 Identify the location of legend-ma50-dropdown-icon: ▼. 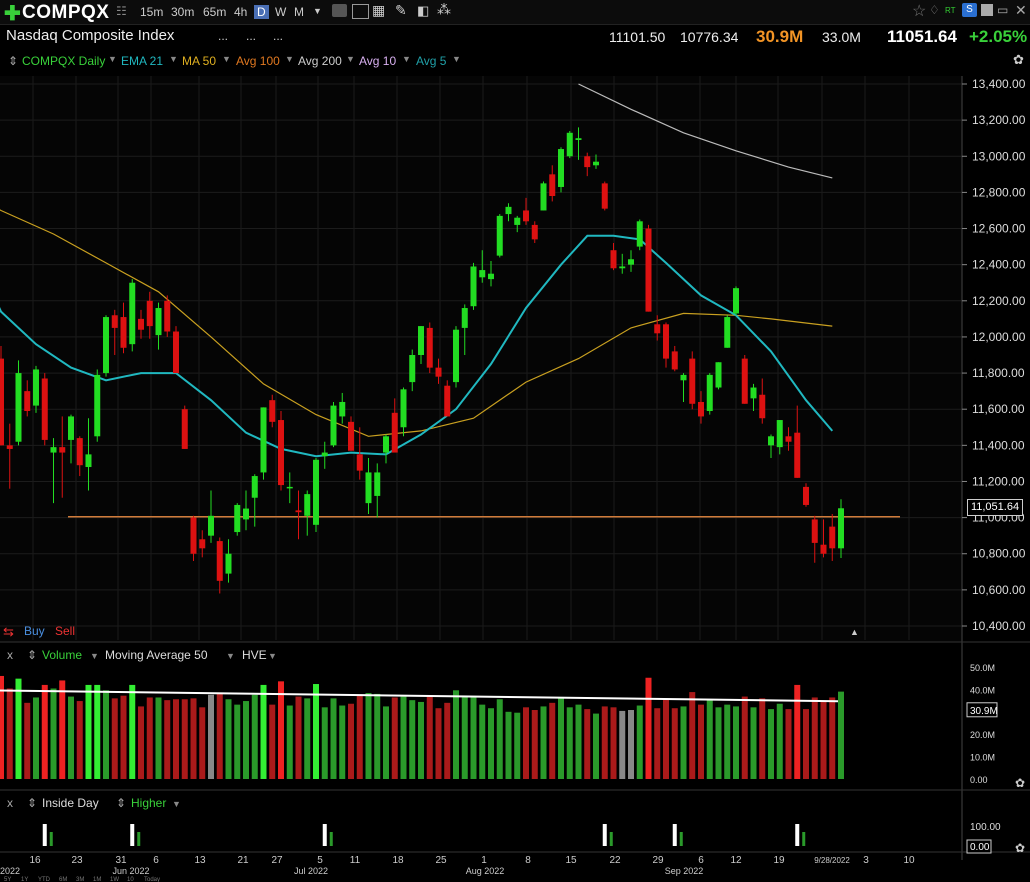
(226, 59).